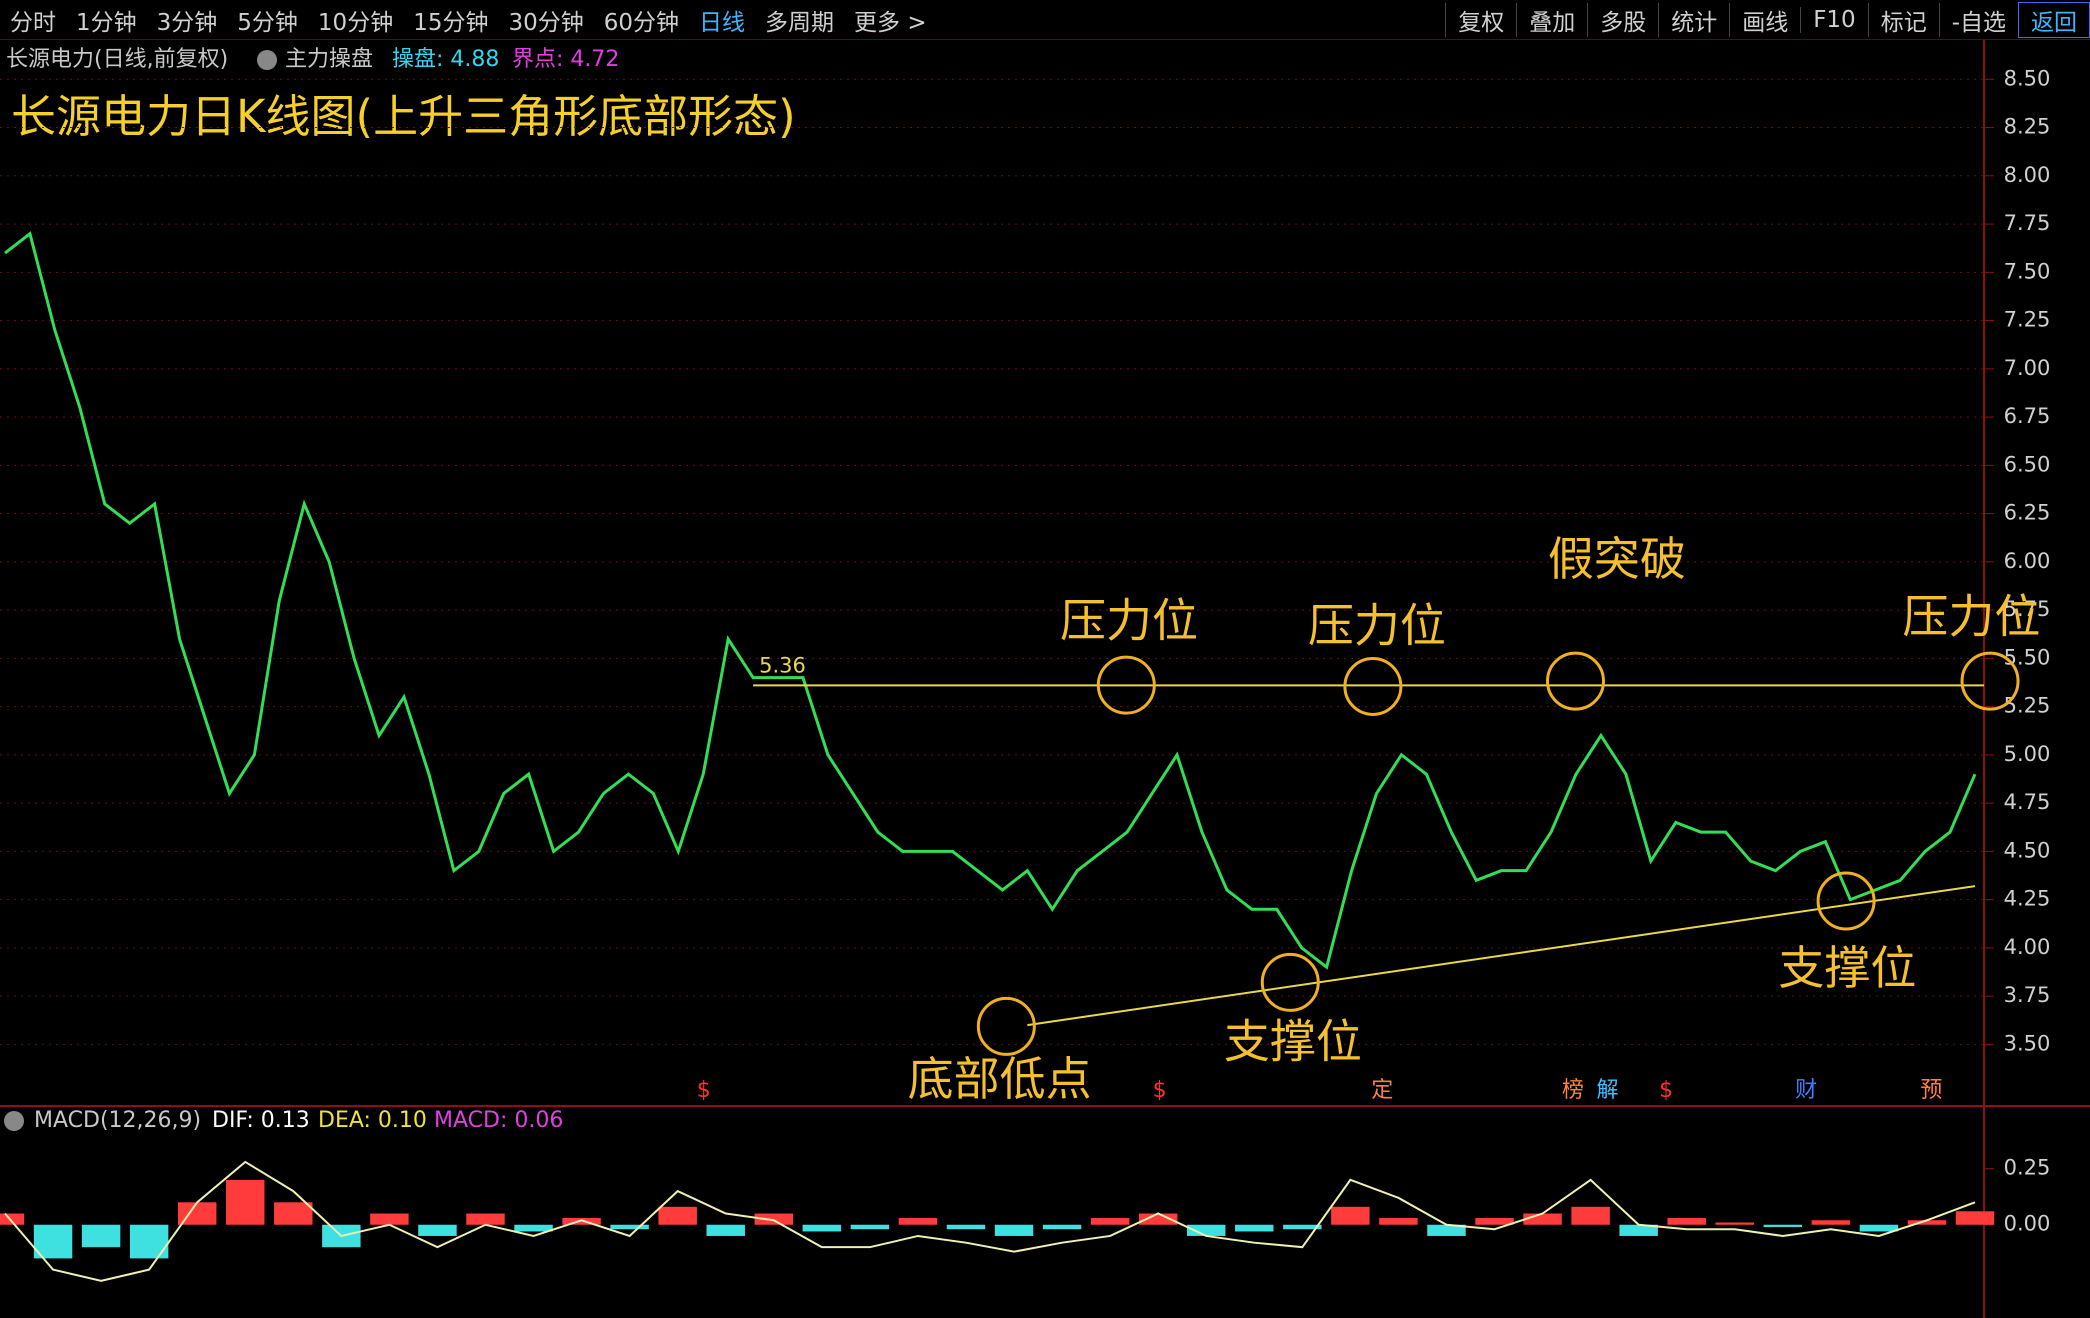  Describe the element at coordinates (1903, 19) in the screenshot. I see `tool-button: 标记` at that location.